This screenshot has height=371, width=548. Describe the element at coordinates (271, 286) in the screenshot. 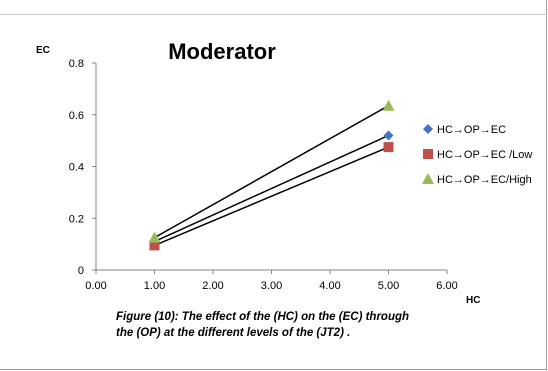

I see `x-tick-label: 3.00` at that location.